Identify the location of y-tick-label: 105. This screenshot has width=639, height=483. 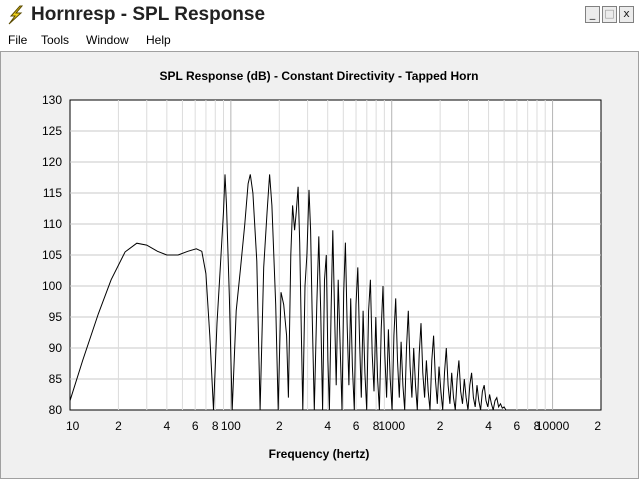
(52, 255).